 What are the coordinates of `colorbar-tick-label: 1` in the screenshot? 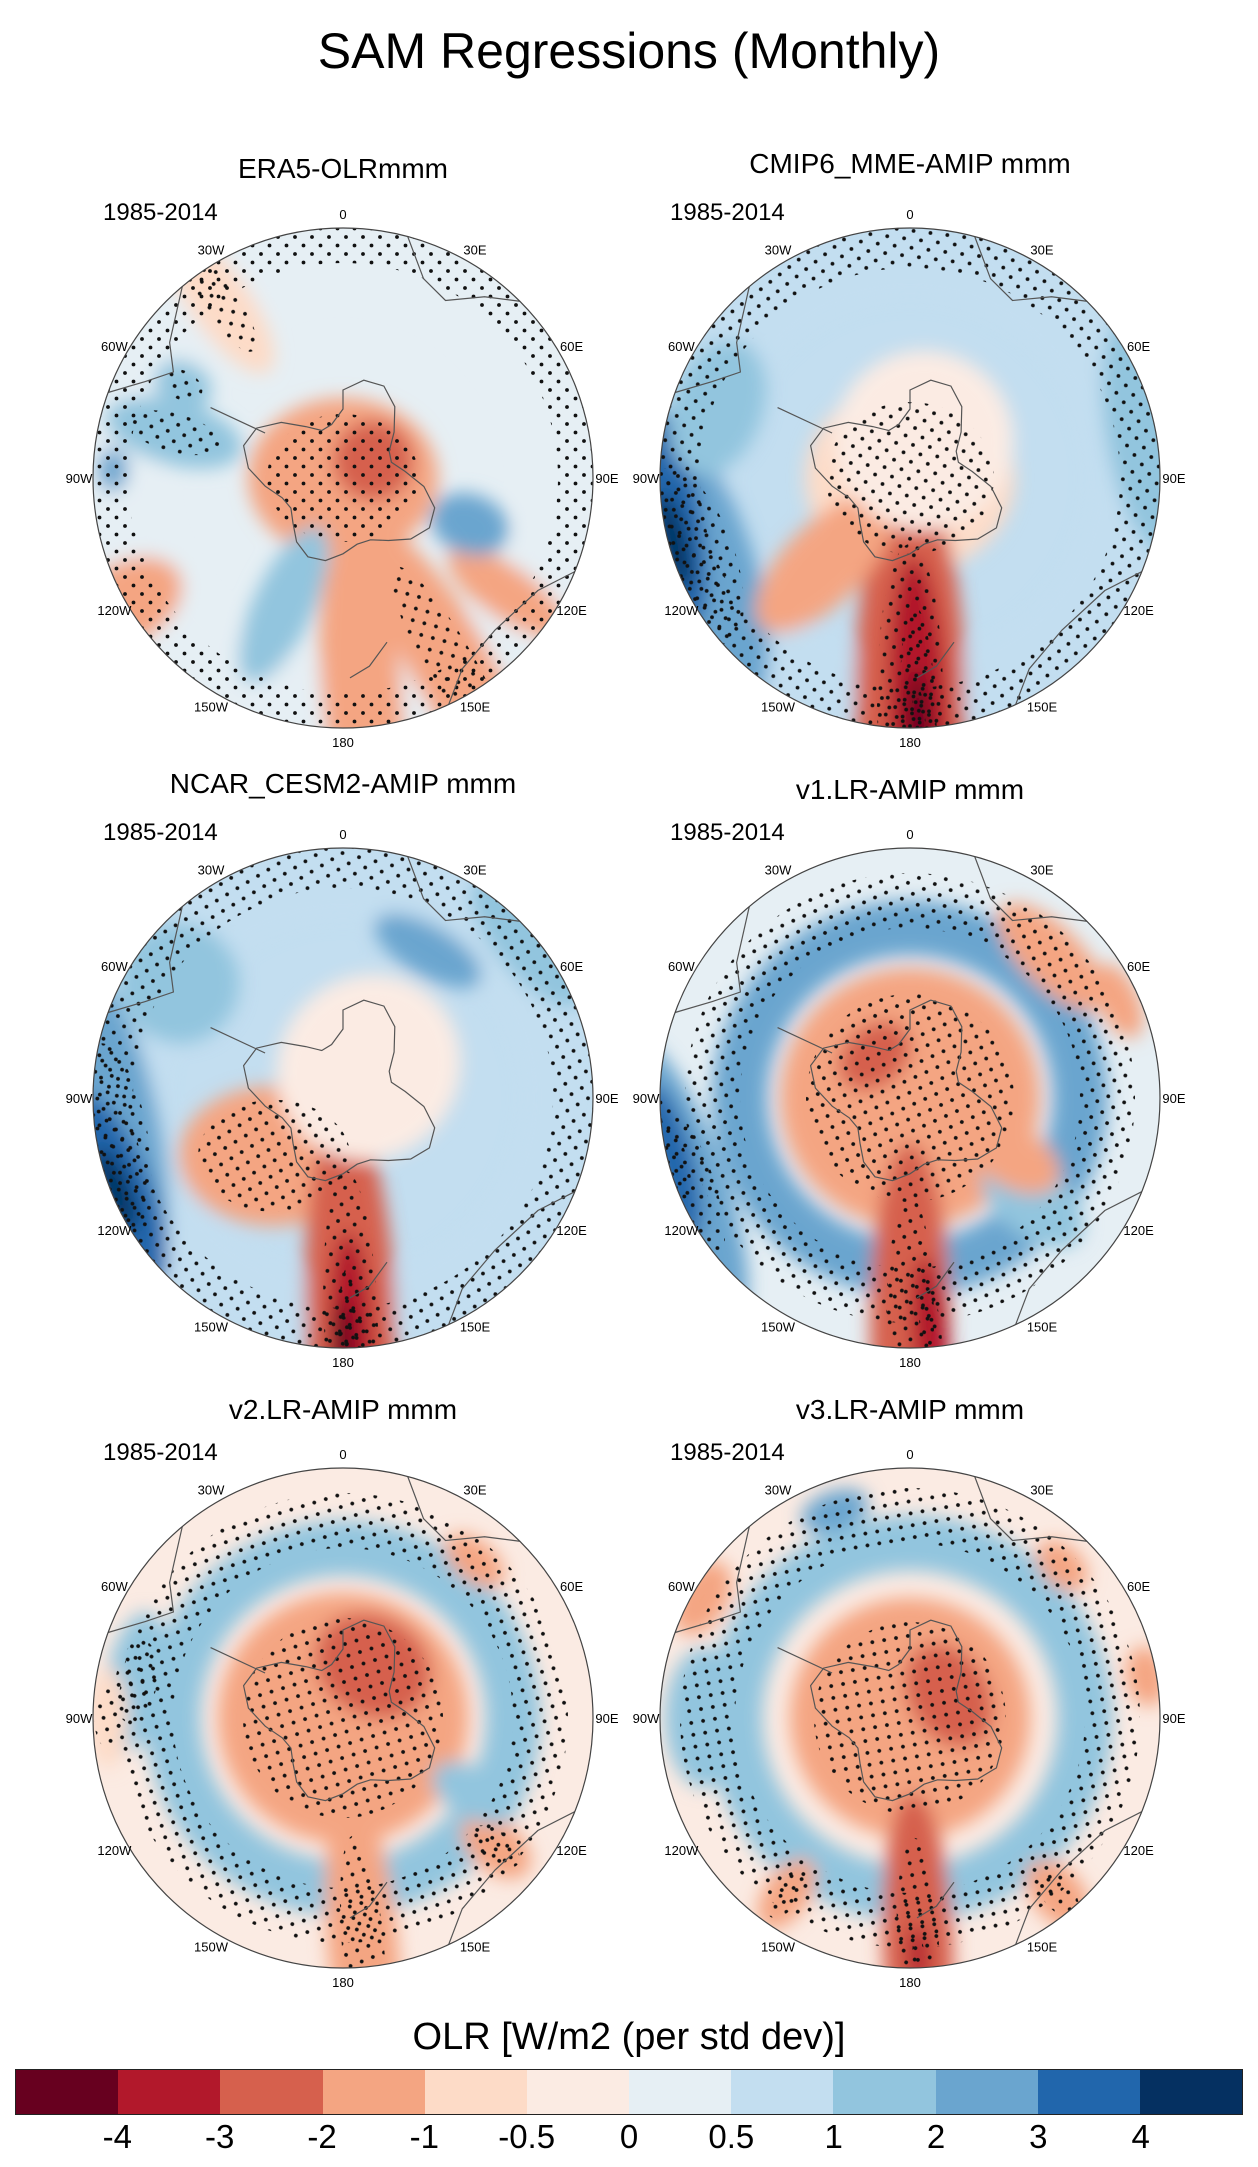 It's located at (833, 2136).